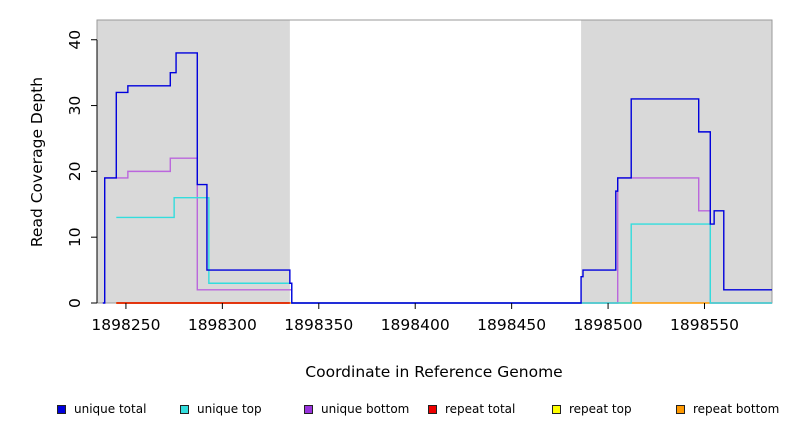 The width and height of the screenshot is (792, 432). What do you see at coordinates (480, 409) in the screenshot?
I see `legend-label: repeat total` at bounding box center [480, 409].